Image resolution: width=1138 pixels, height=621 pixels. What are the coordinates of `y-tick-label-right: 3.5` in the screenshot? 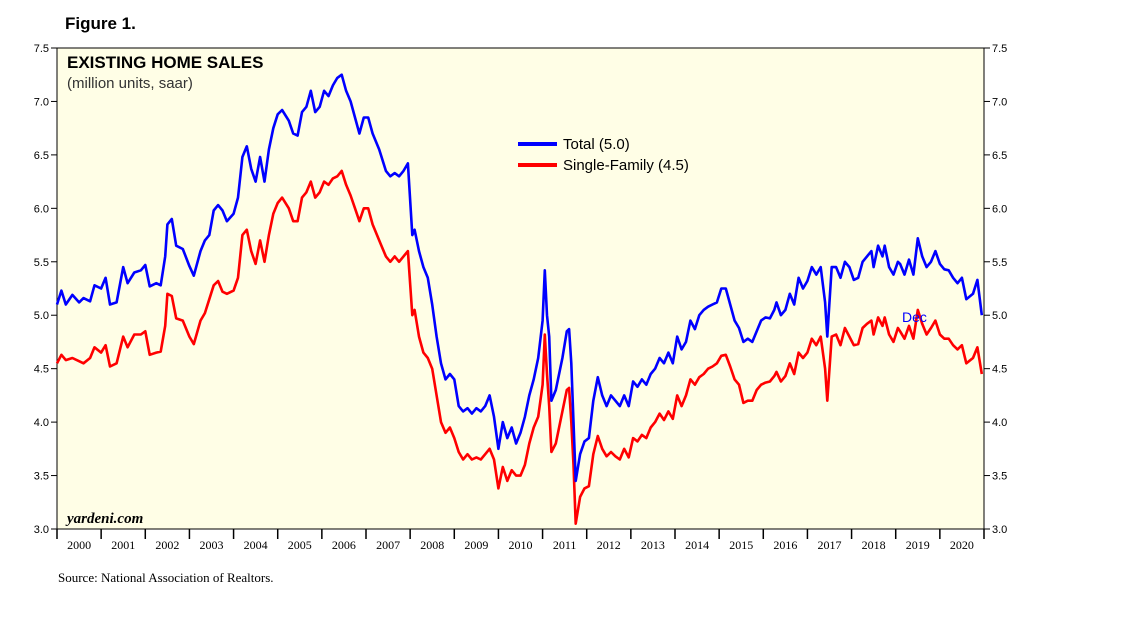 It's located at (999, 477).